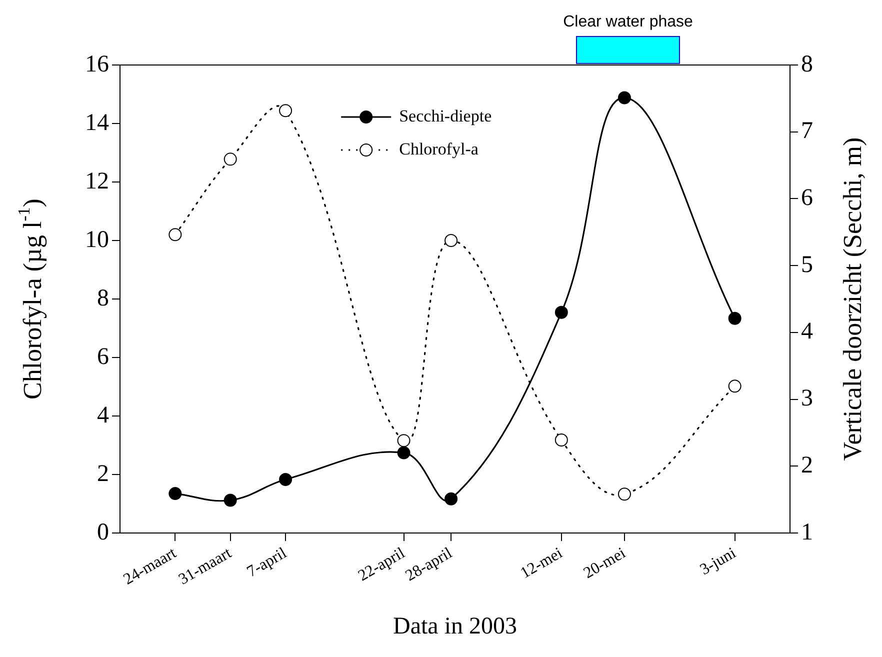 This screenshot has width=882, height=657. Describe the element at coordinates (852, 299) in the screenshot. I see `y2-axis-title: Verticale doorzicht (Secchi, m)` at that location.